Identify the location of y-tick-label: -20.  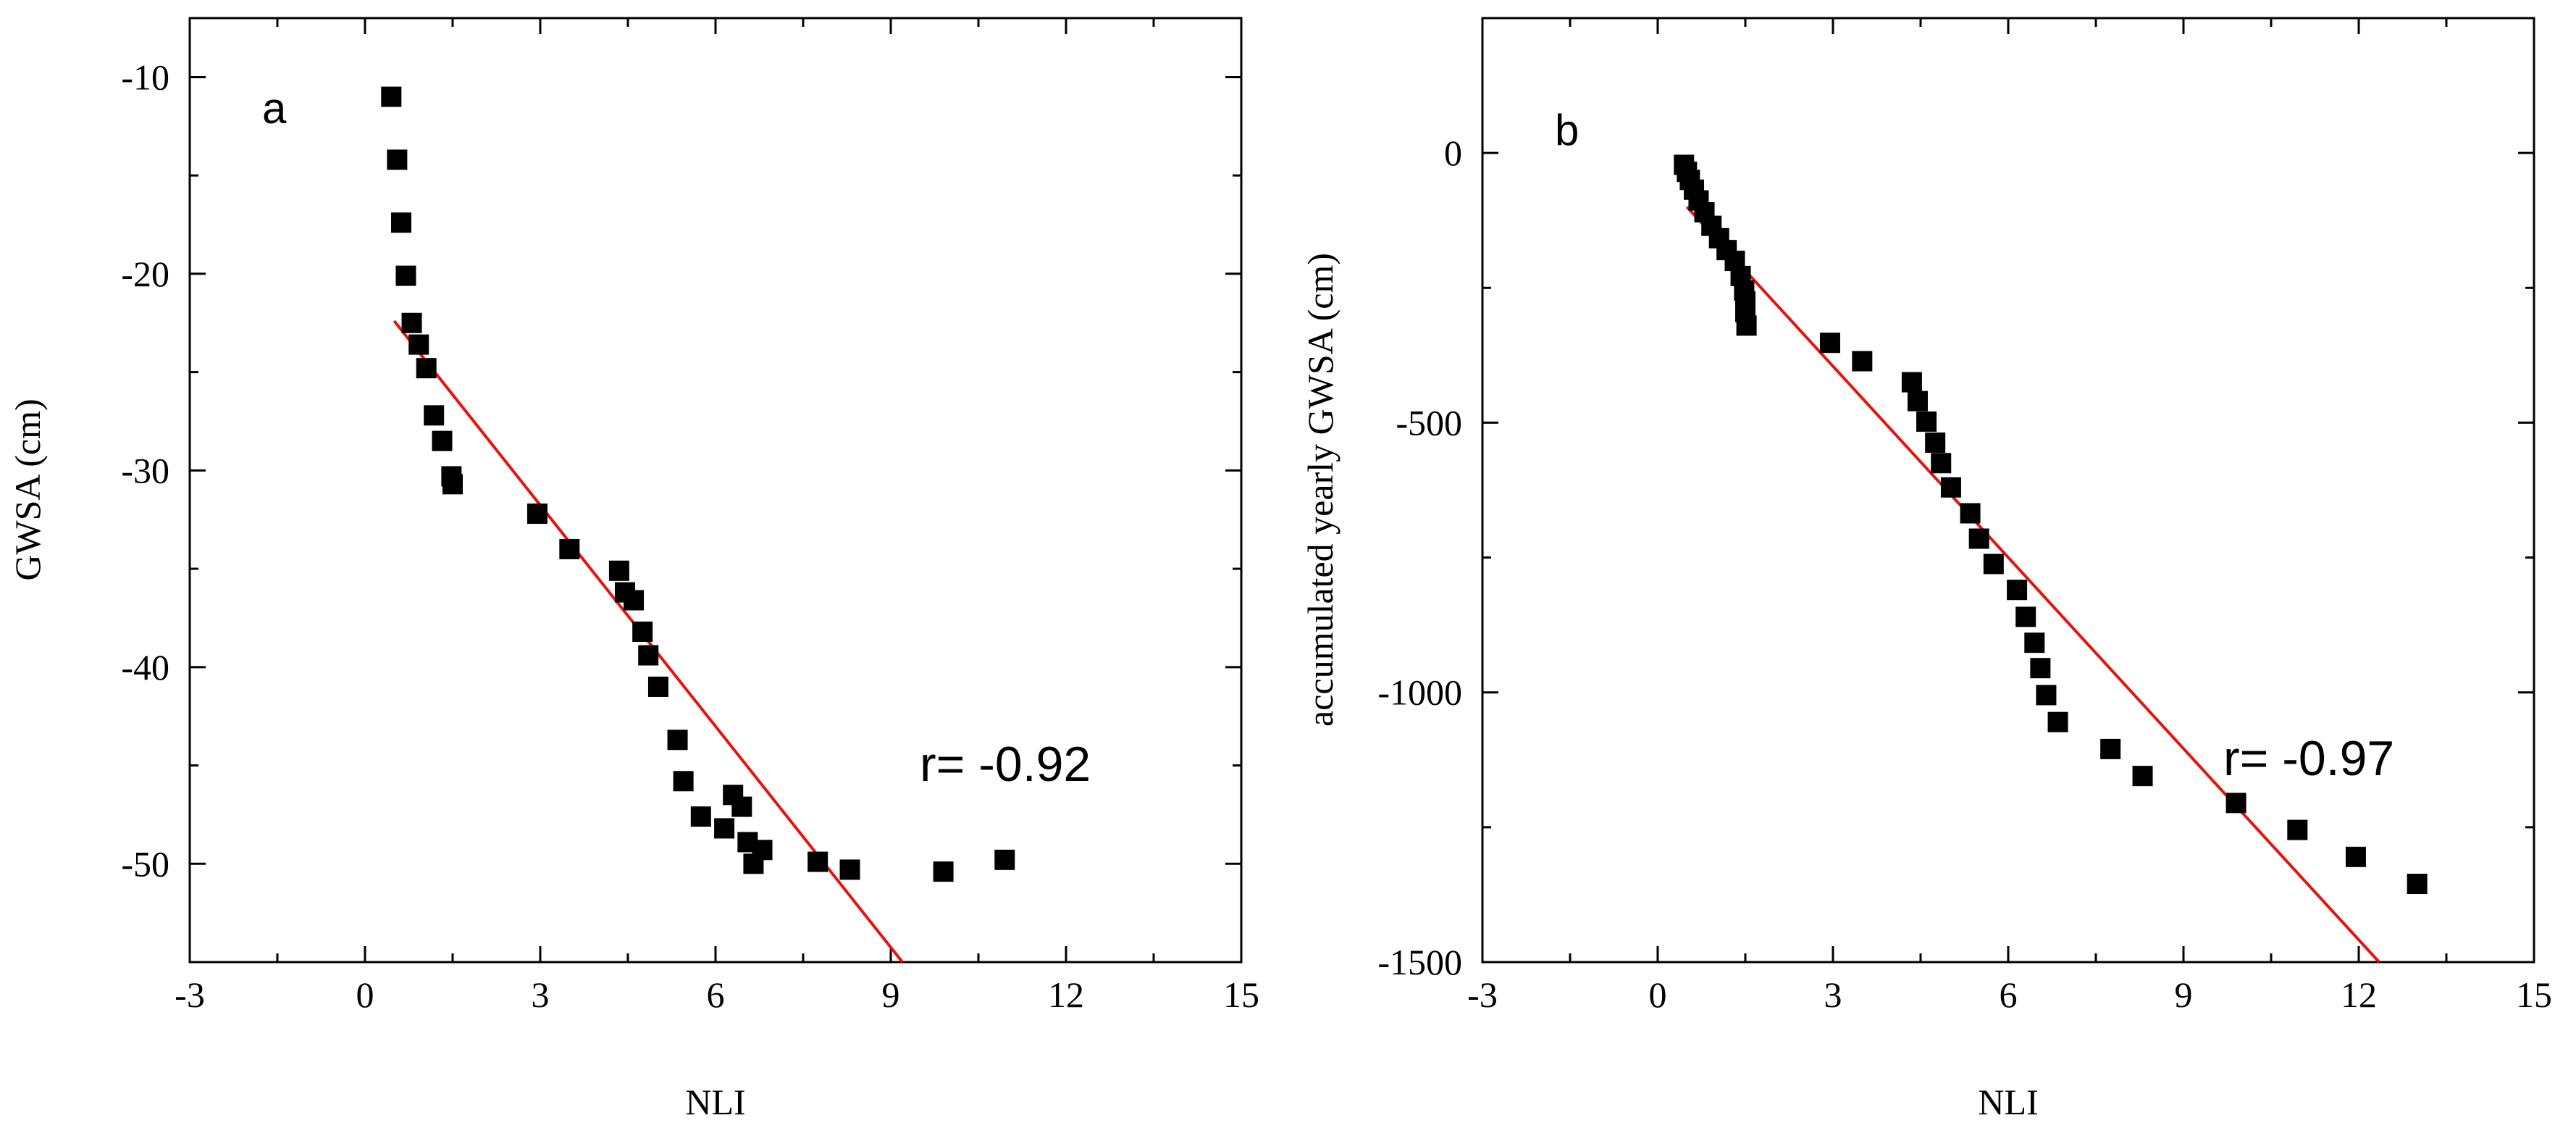
(145, 274).